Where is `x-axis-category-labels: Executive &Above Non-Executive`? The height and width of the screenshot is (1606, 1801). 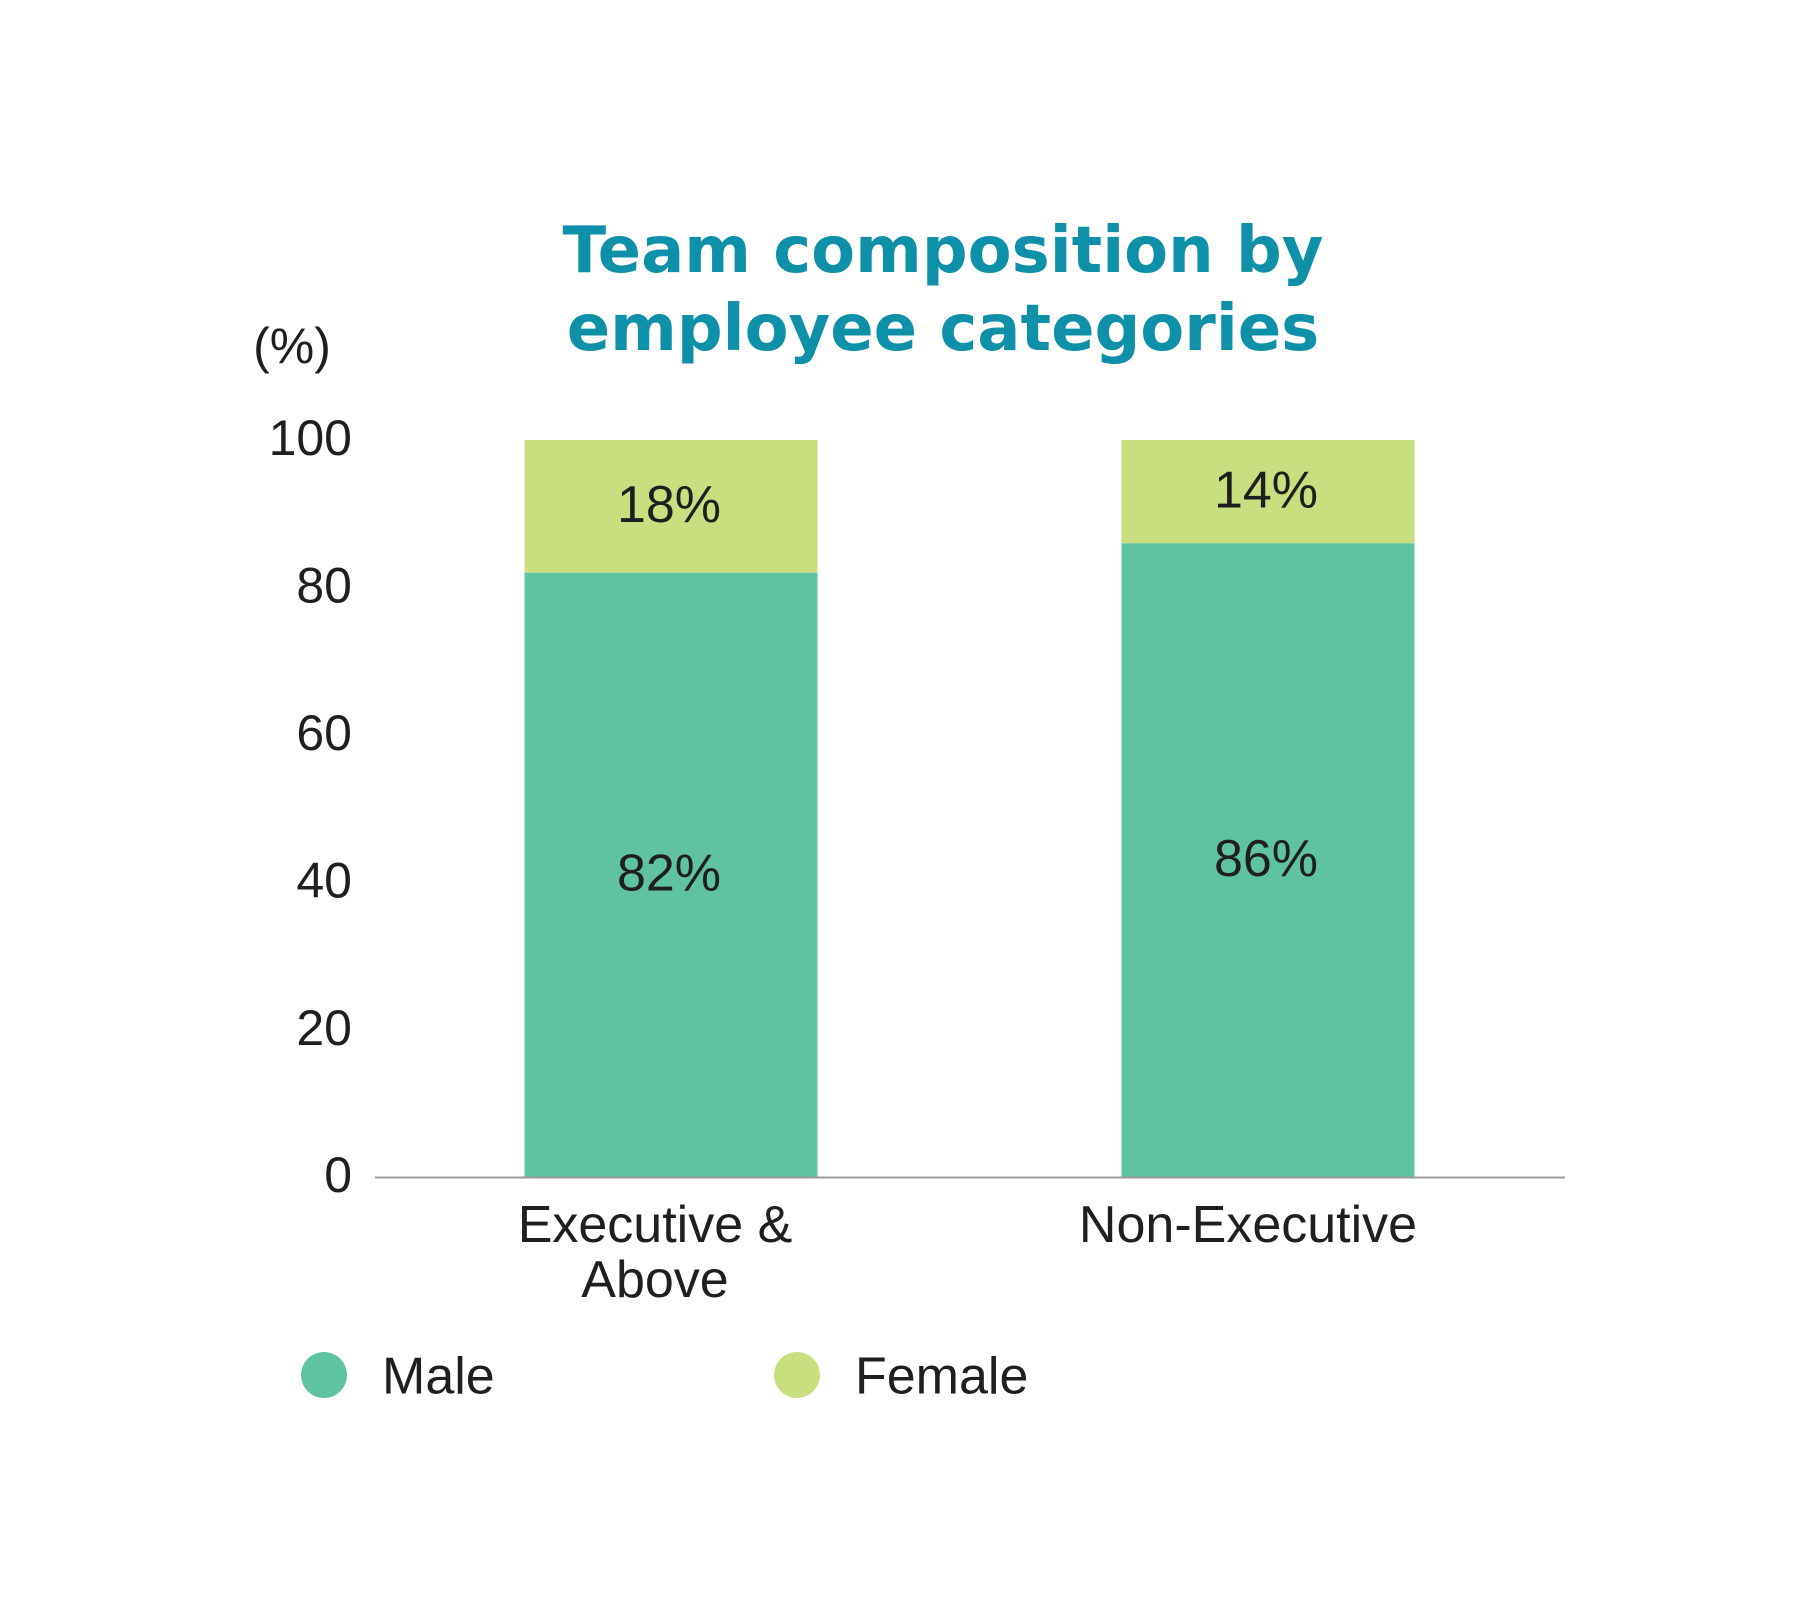 x-axis-category-labels: Executive &Above Non-Executive is located at coordinates (967, 1252).